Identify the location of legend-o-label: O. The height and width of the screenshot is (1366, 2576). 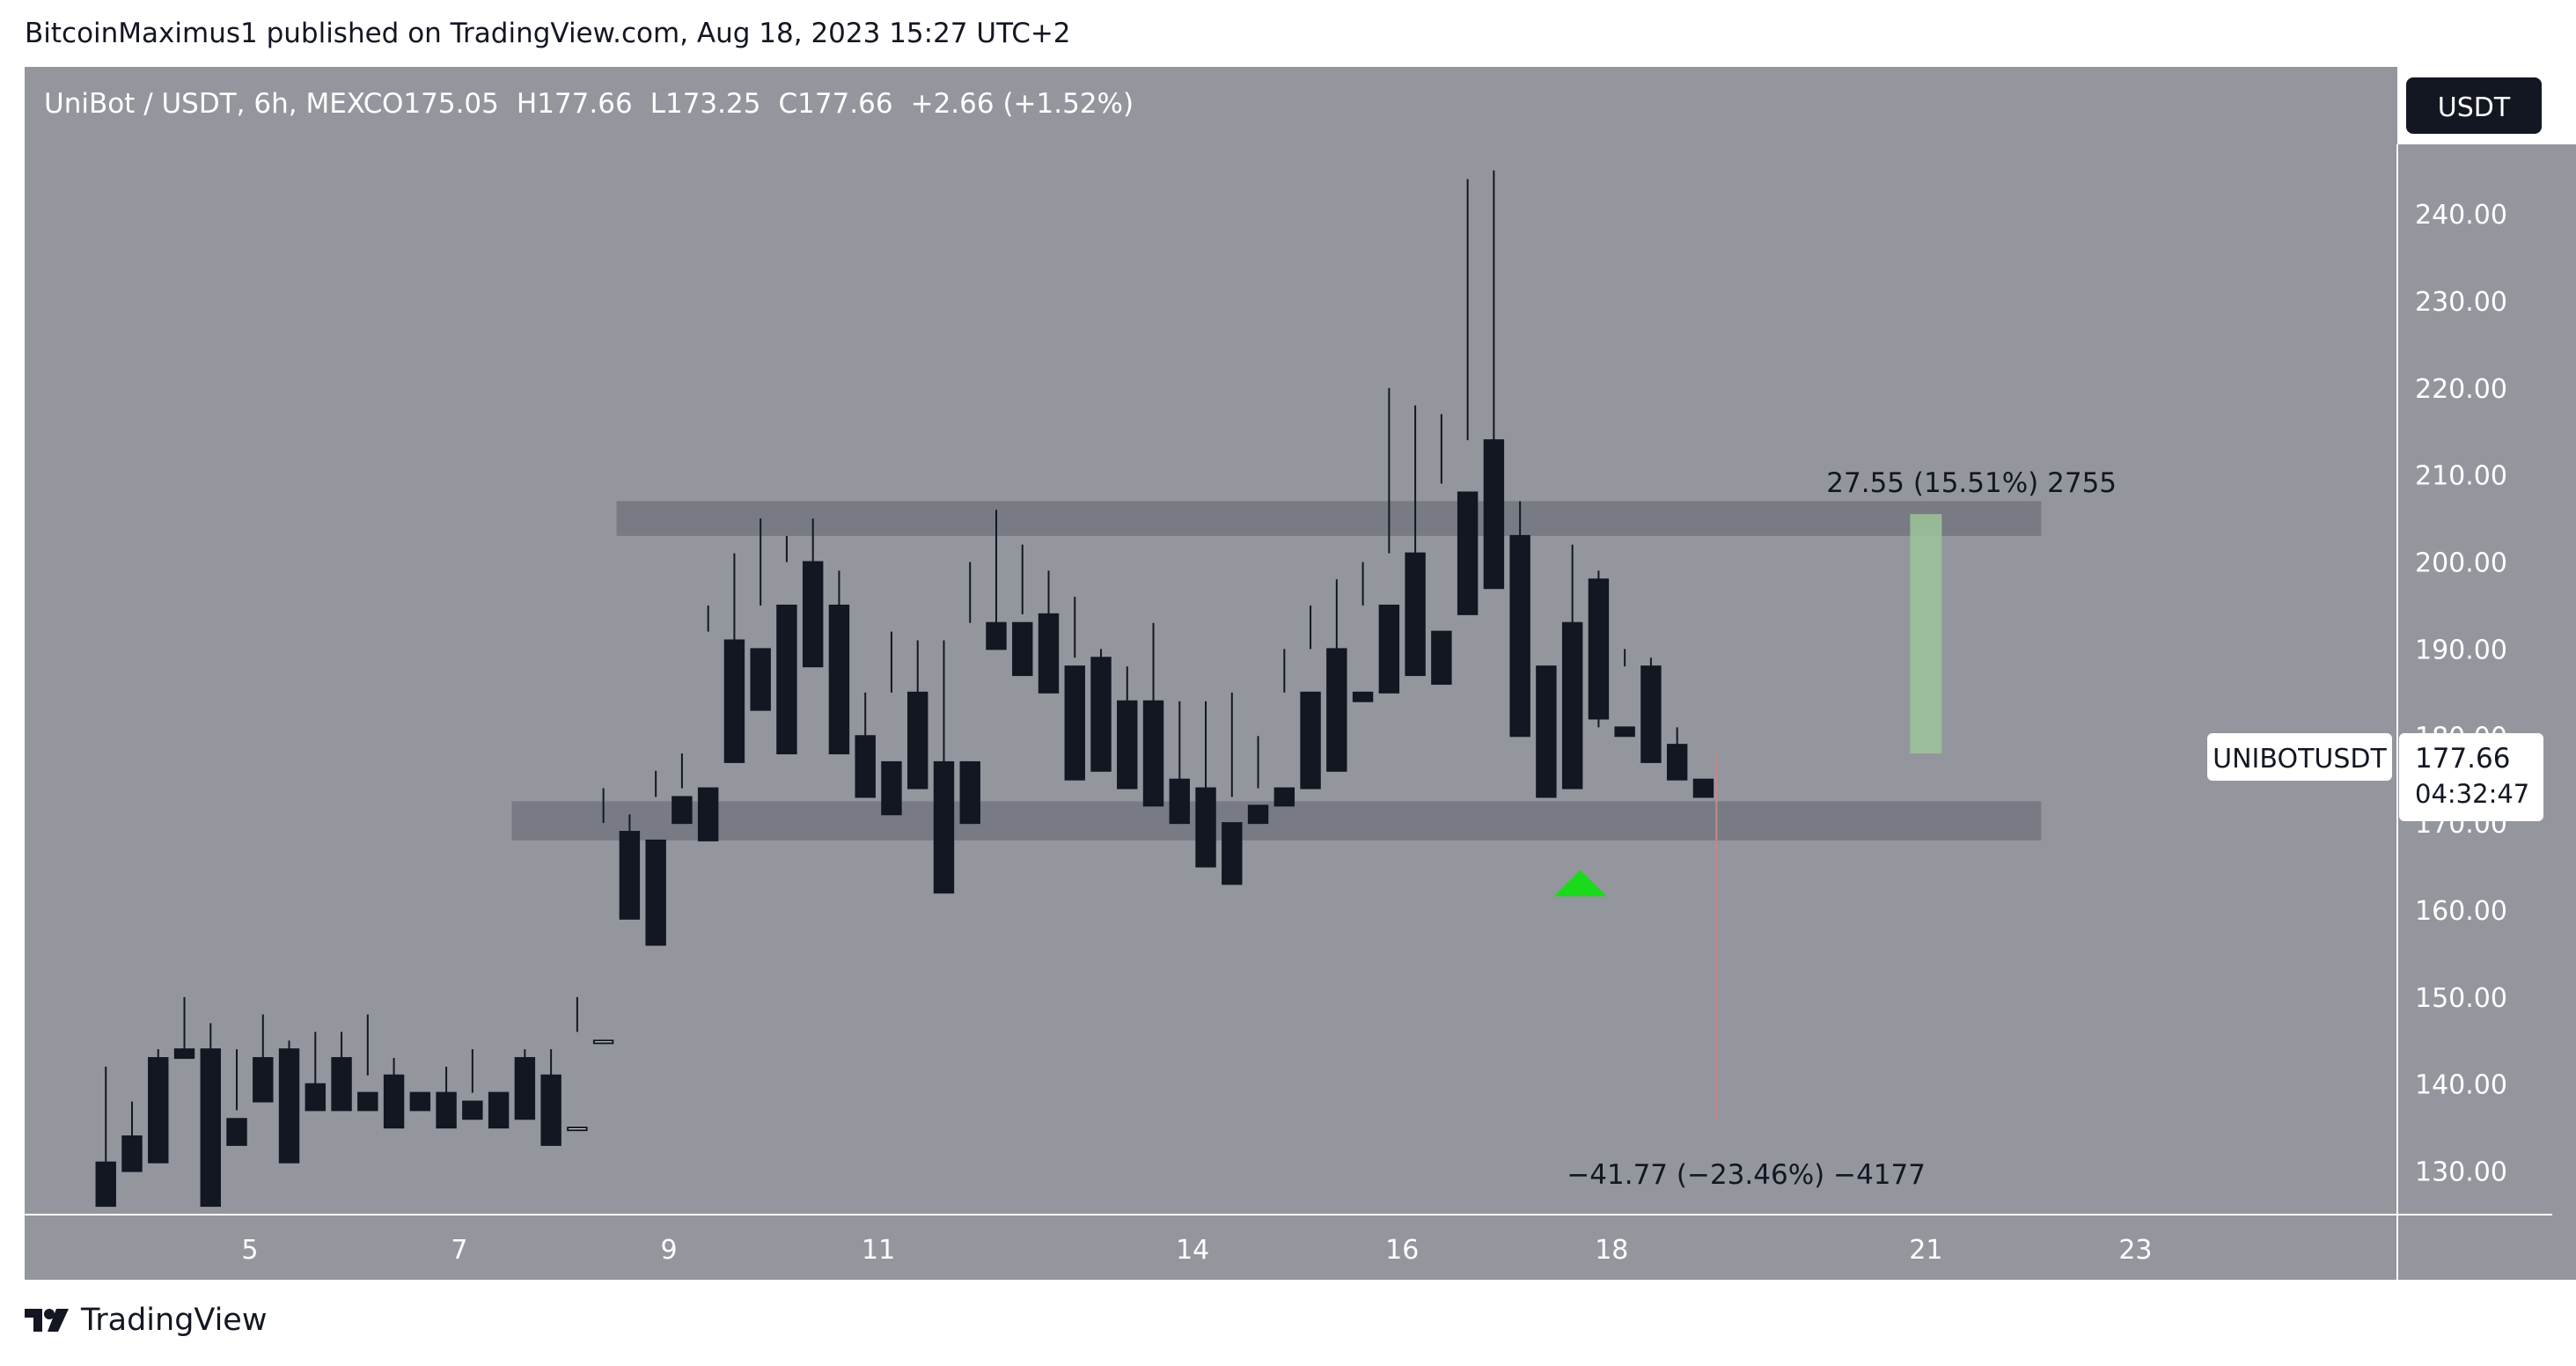
(392, 104).